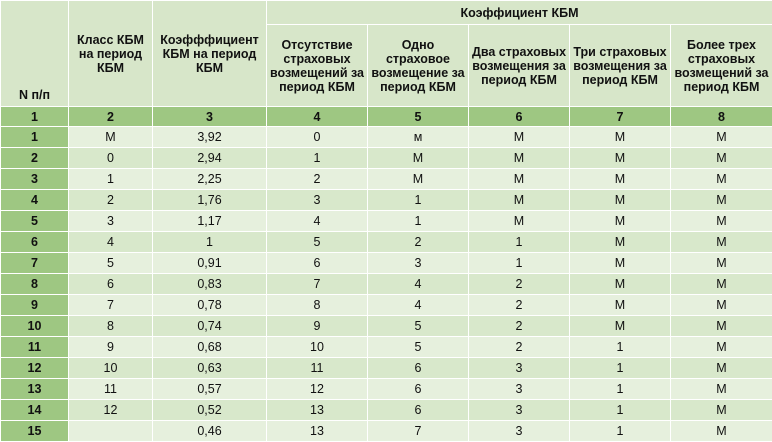 The height and width of the screenshot is (442, 772). I want to click on table-cell, so click(111, 431).